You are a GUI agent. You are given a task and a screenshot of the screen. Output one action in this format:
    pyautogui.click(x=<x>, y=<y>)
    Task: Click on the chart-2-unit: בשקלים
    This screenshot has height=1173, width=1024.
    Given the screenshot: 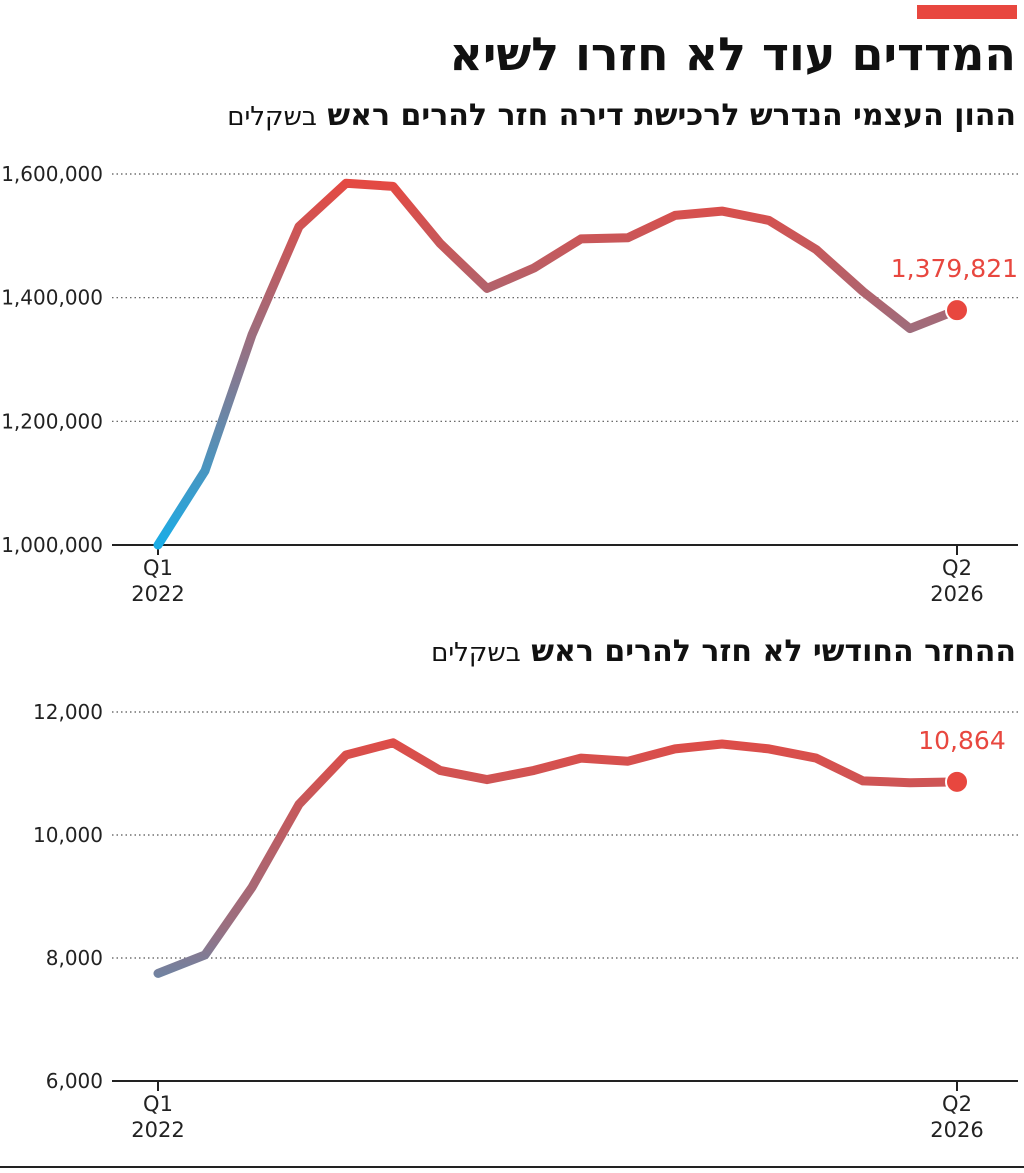 What is the action you would take?
    pyautogui.click(x=476, y=653)
    